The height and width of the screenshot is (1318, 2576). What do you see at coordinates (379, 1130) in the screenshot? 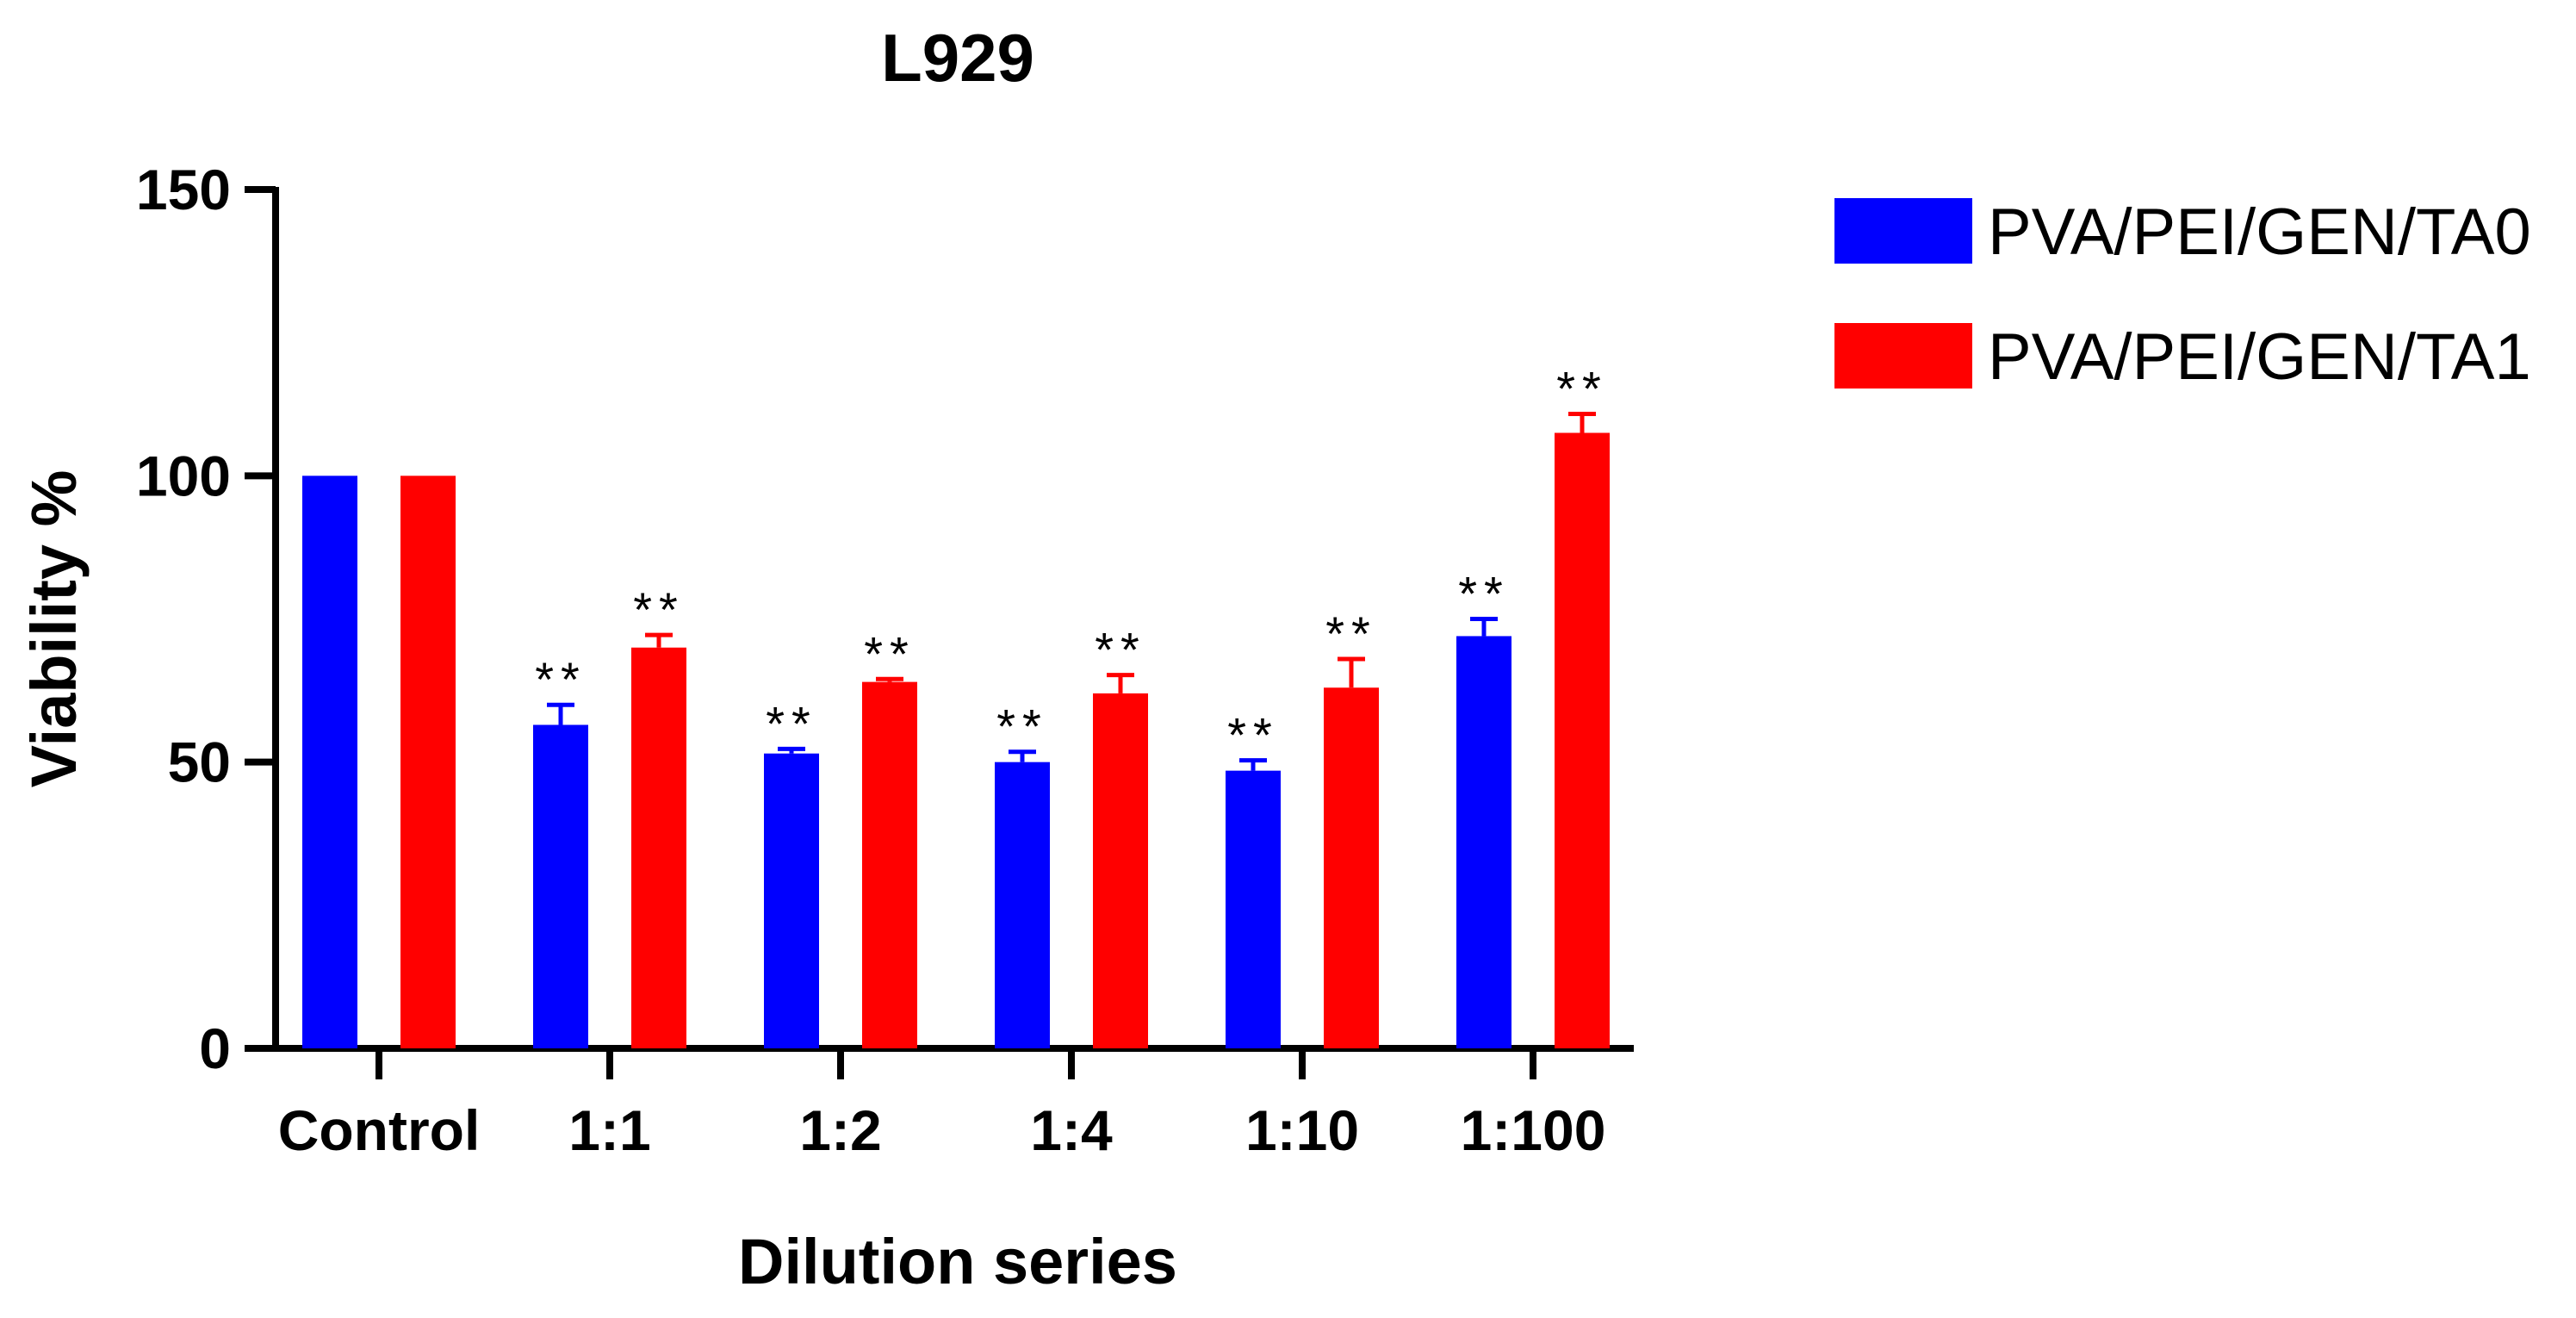
I see `x-tick-label: Control` at bounding box center [379, 1130].